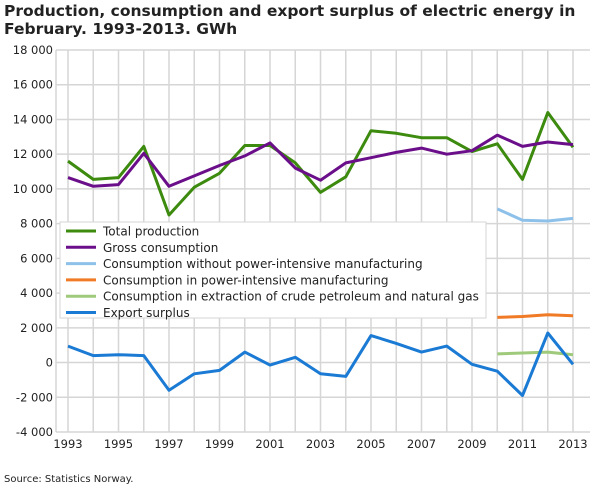 The height and width of the screenshot is (488, 610). What do you see at coordinates (36, 224) in the screenshot?
I see `y-tick-label: 8 000` at bounding box center [36, 224].